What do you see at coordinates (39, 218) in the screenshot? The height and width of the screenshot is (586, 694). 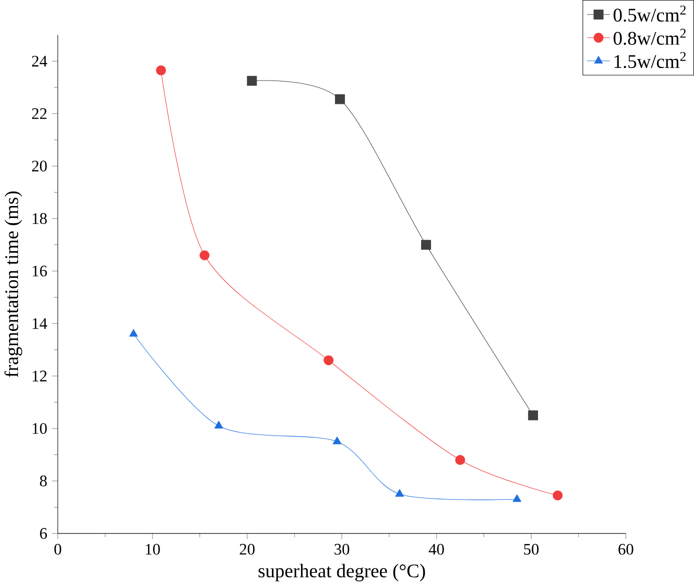 I see `y-tick-label: 18` at bounding box center [39, 218].